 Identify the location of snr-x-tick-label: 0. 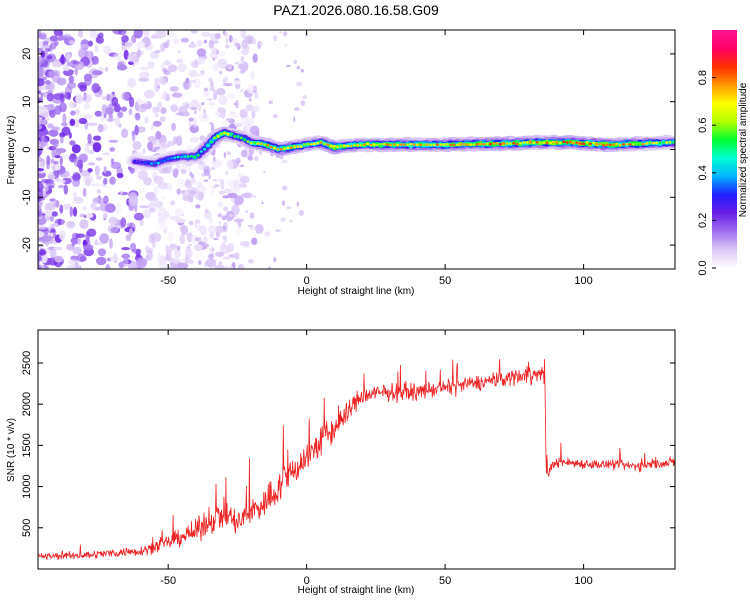
(307, 581).